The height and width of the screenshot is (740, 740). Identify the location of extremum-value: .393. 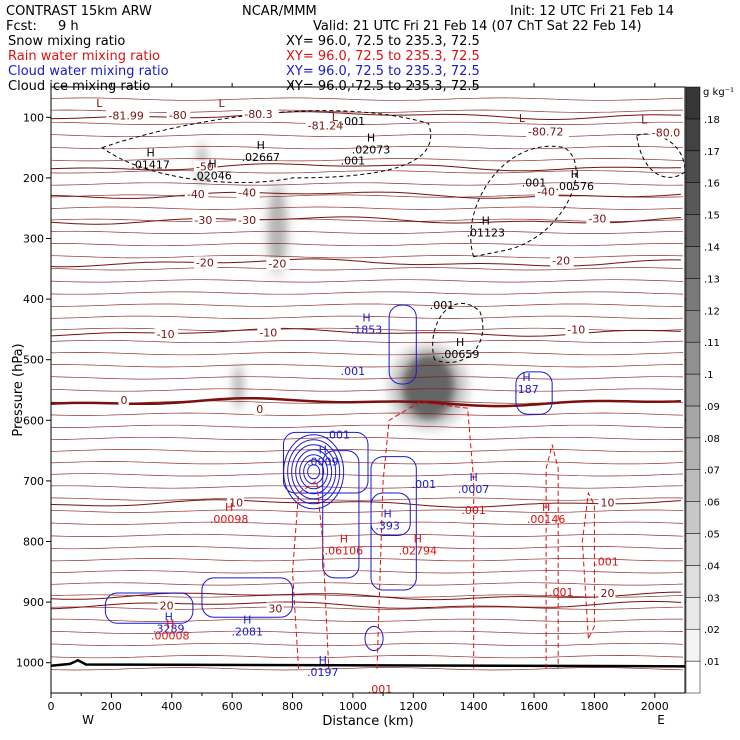
(387, 525).